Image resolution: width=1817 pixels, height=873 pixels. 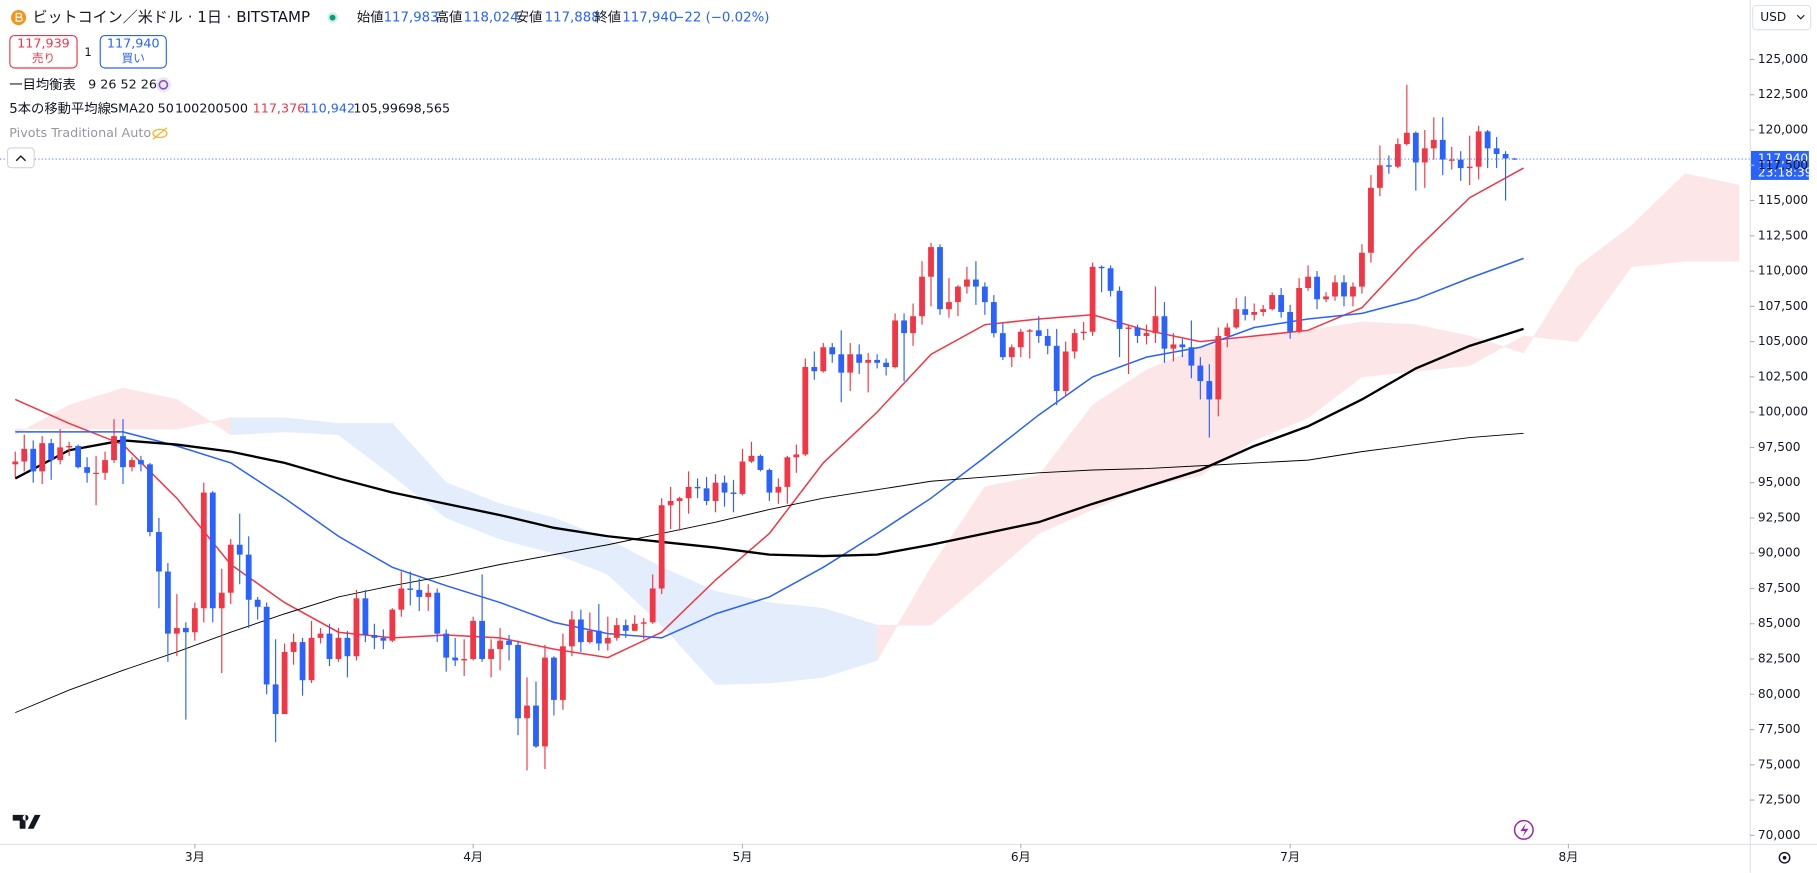 I want to click on y-tick-label: 90,000, so click(x=1779, y=553).